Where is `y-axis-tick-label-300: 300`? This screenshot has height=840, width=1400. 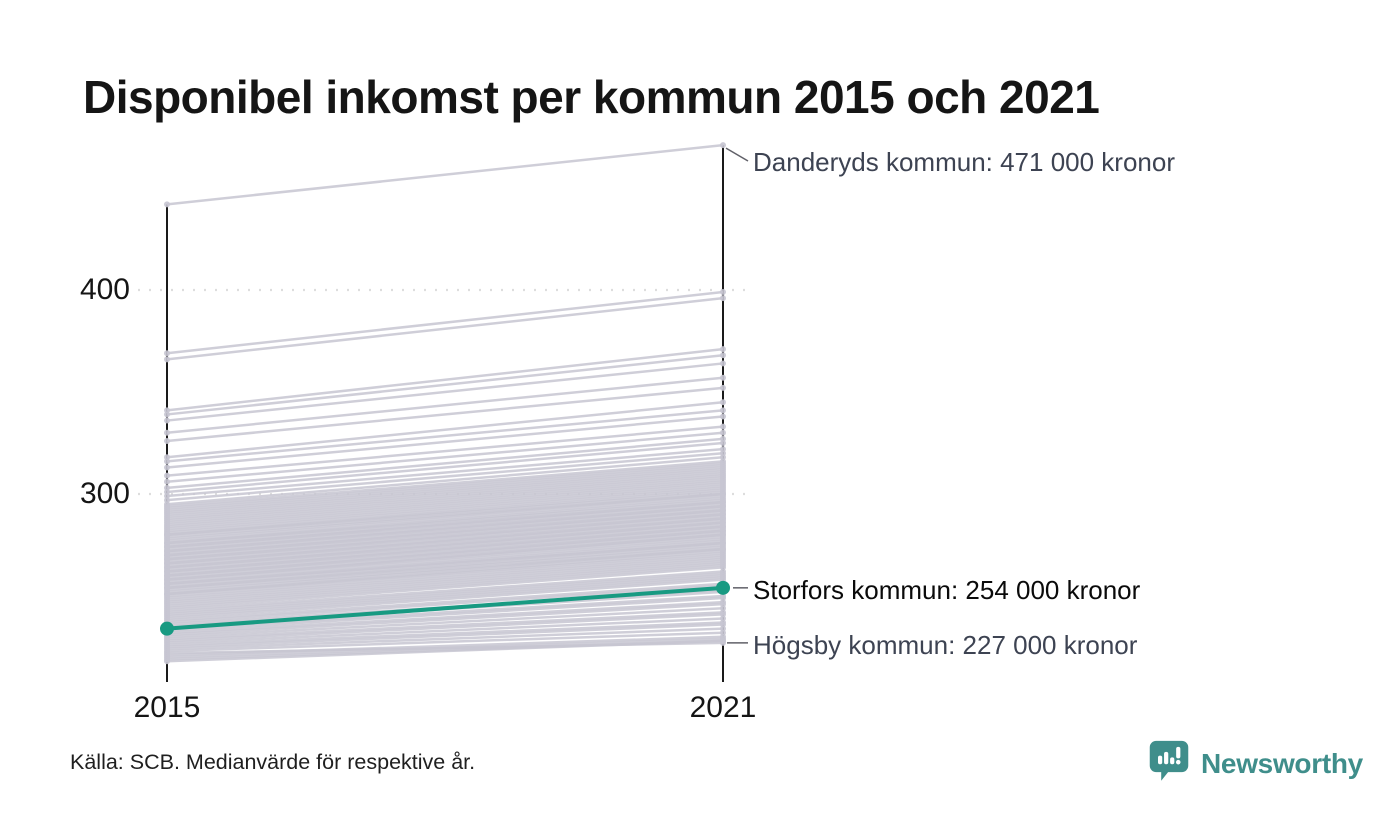 y-axis-tick-label-300: 300 is located at coordinates (104, 493).